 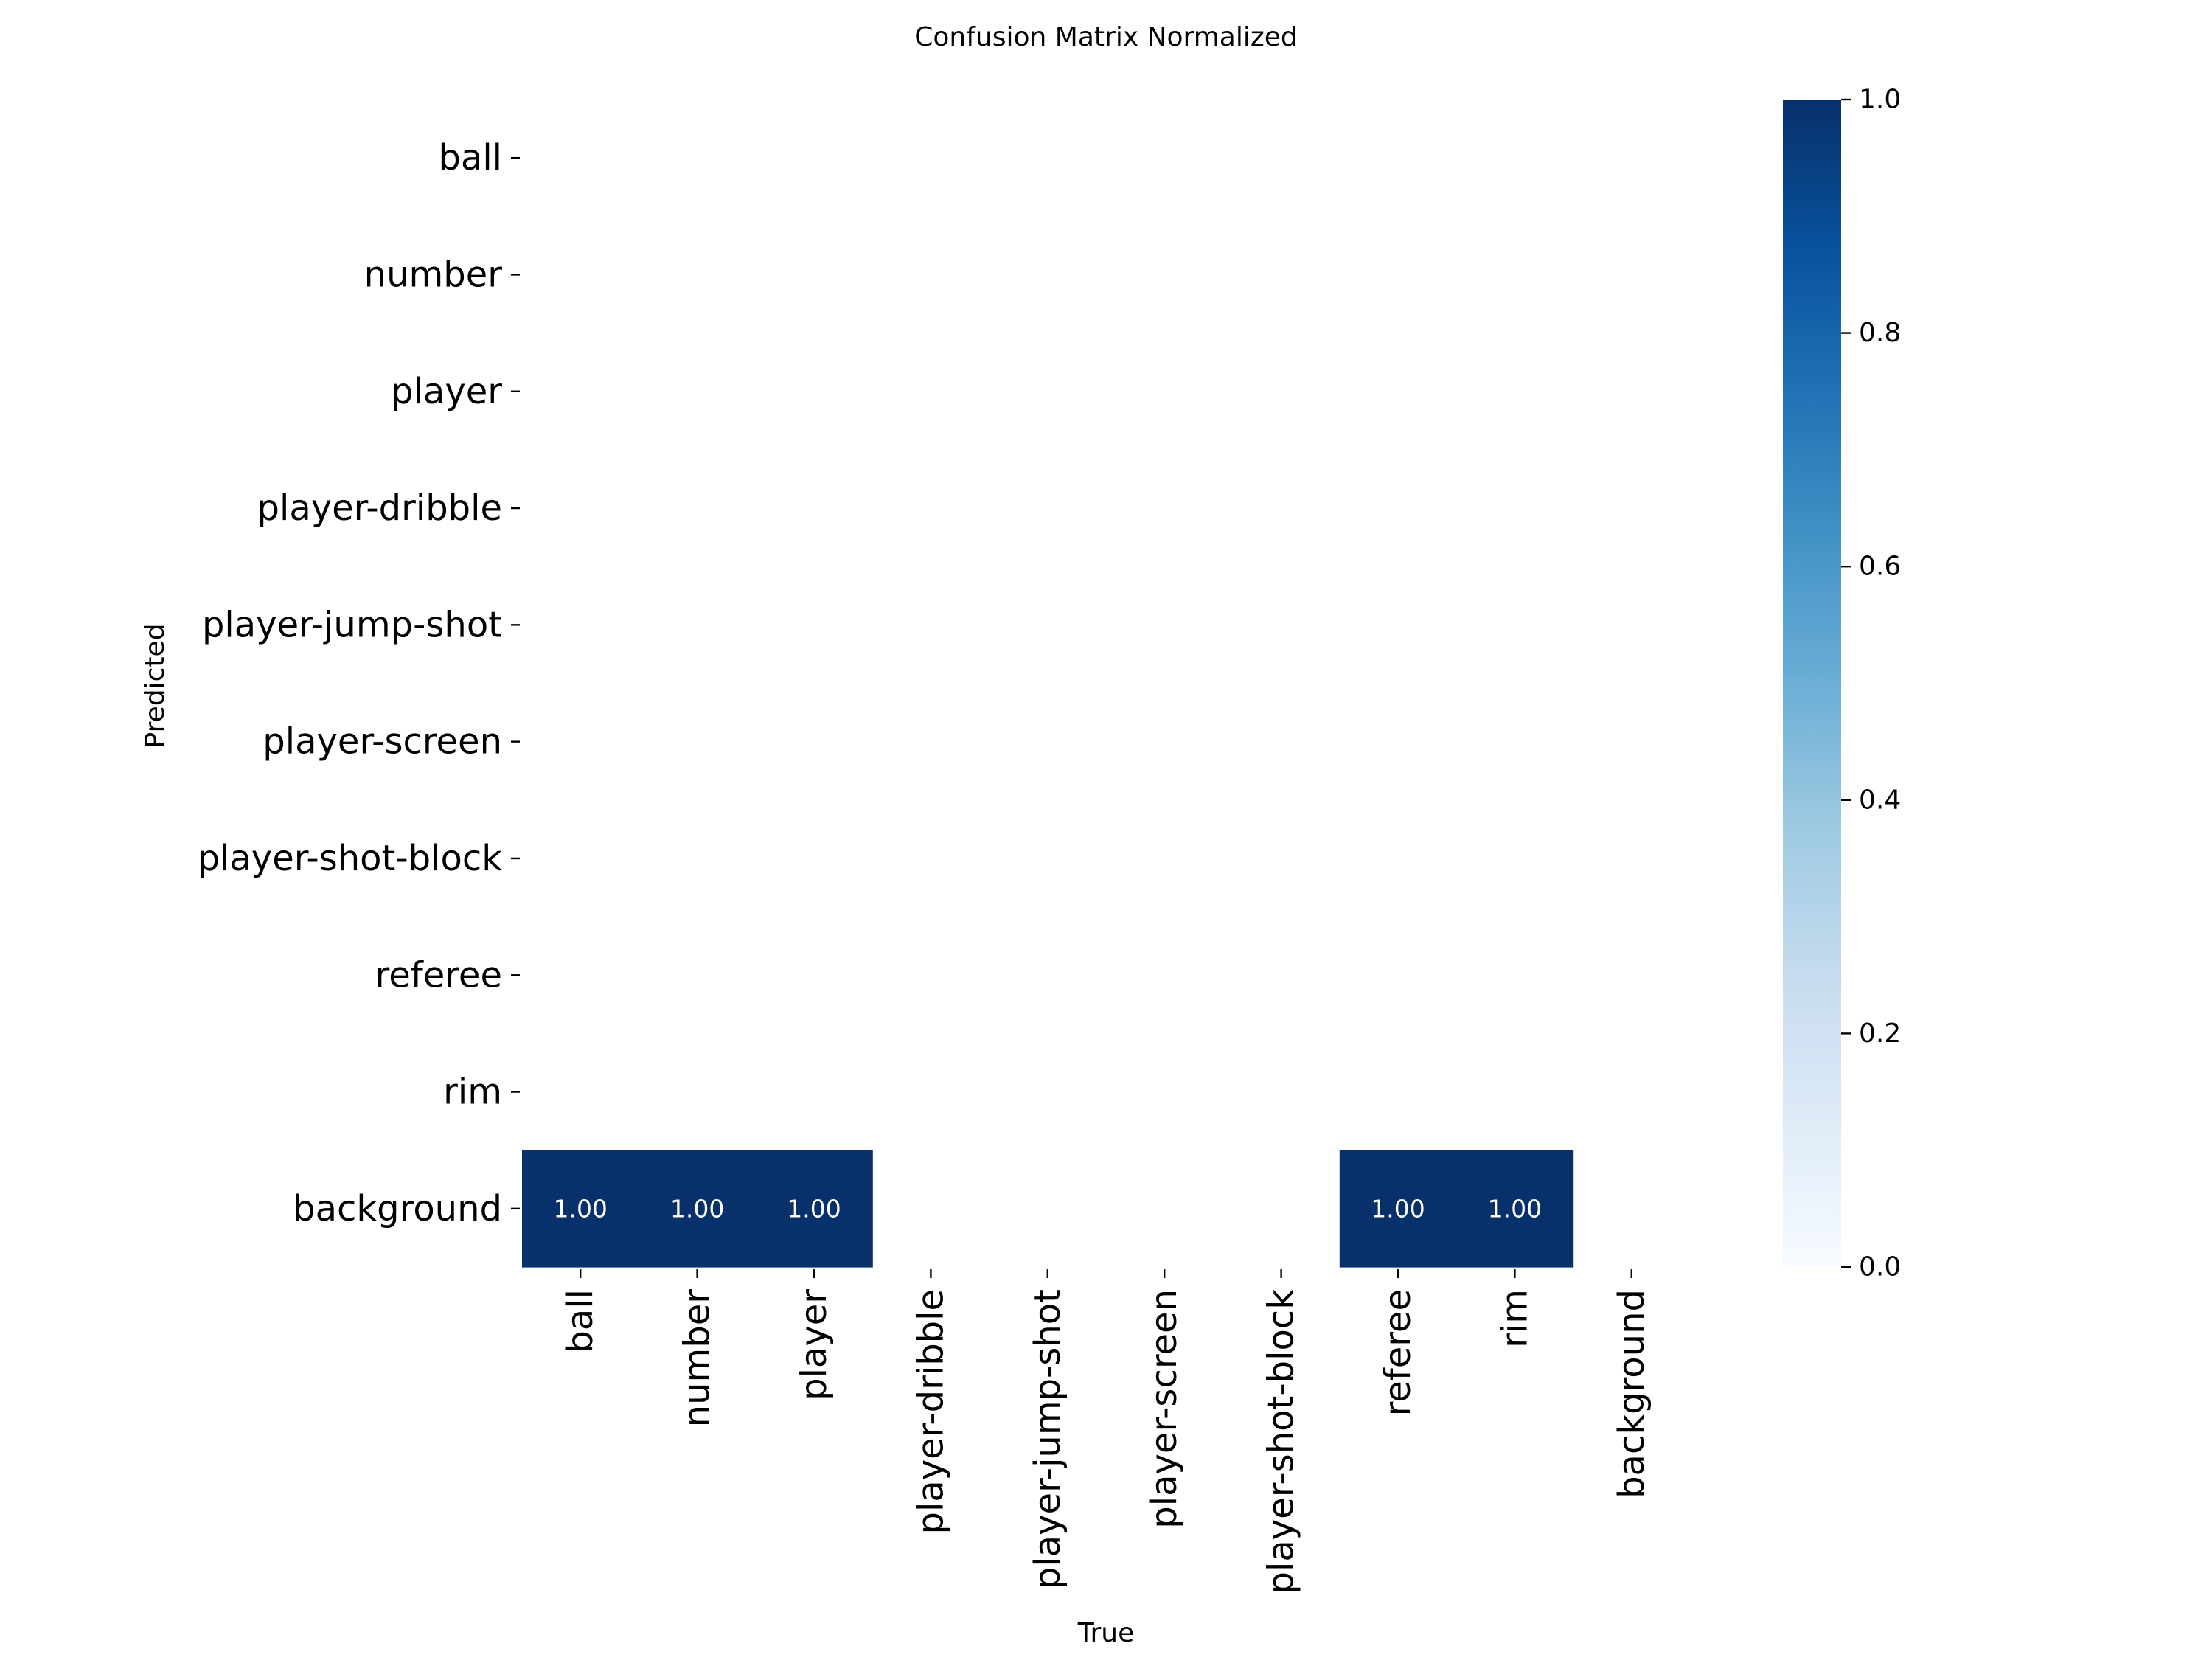 What do you see at coordinates (379, 508) in the screenshot?
I see `y-tick-label-player-dribble: player-dribble` at bounding box center [379, 508].